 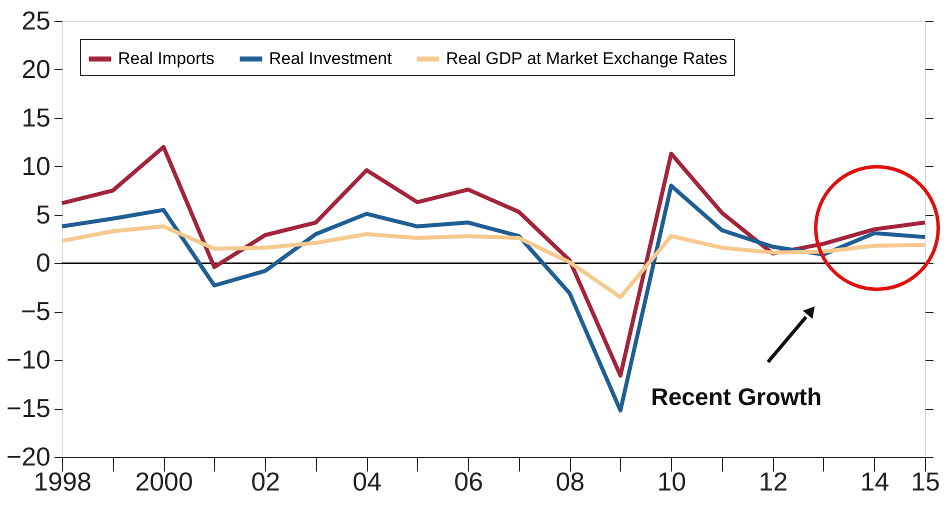 What do you see at coordinates (875, 481) in the screenshot?
I see `x-tick-label: 14` at bounding box center [875, 481].